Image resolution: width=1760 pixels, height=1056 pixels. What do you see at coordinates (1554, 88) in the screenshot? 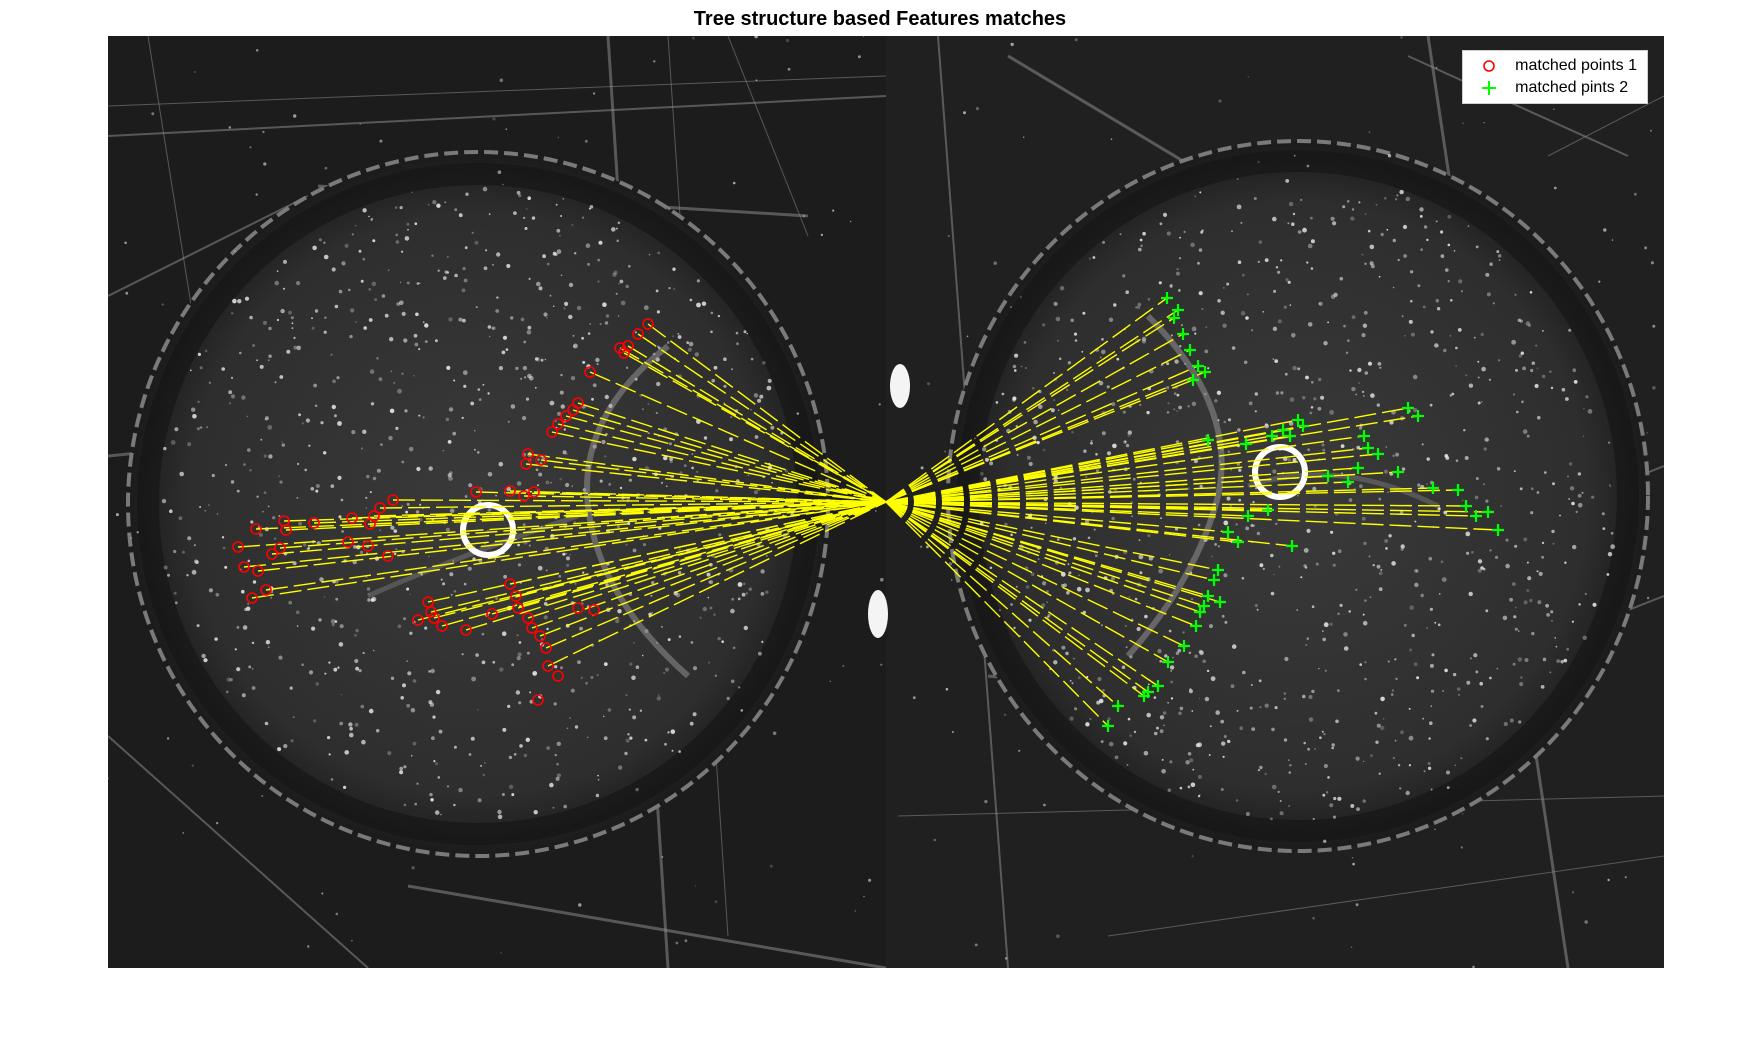
I see `legend-item-points-2: matched pints 2` at bounding box center [1554, 88].